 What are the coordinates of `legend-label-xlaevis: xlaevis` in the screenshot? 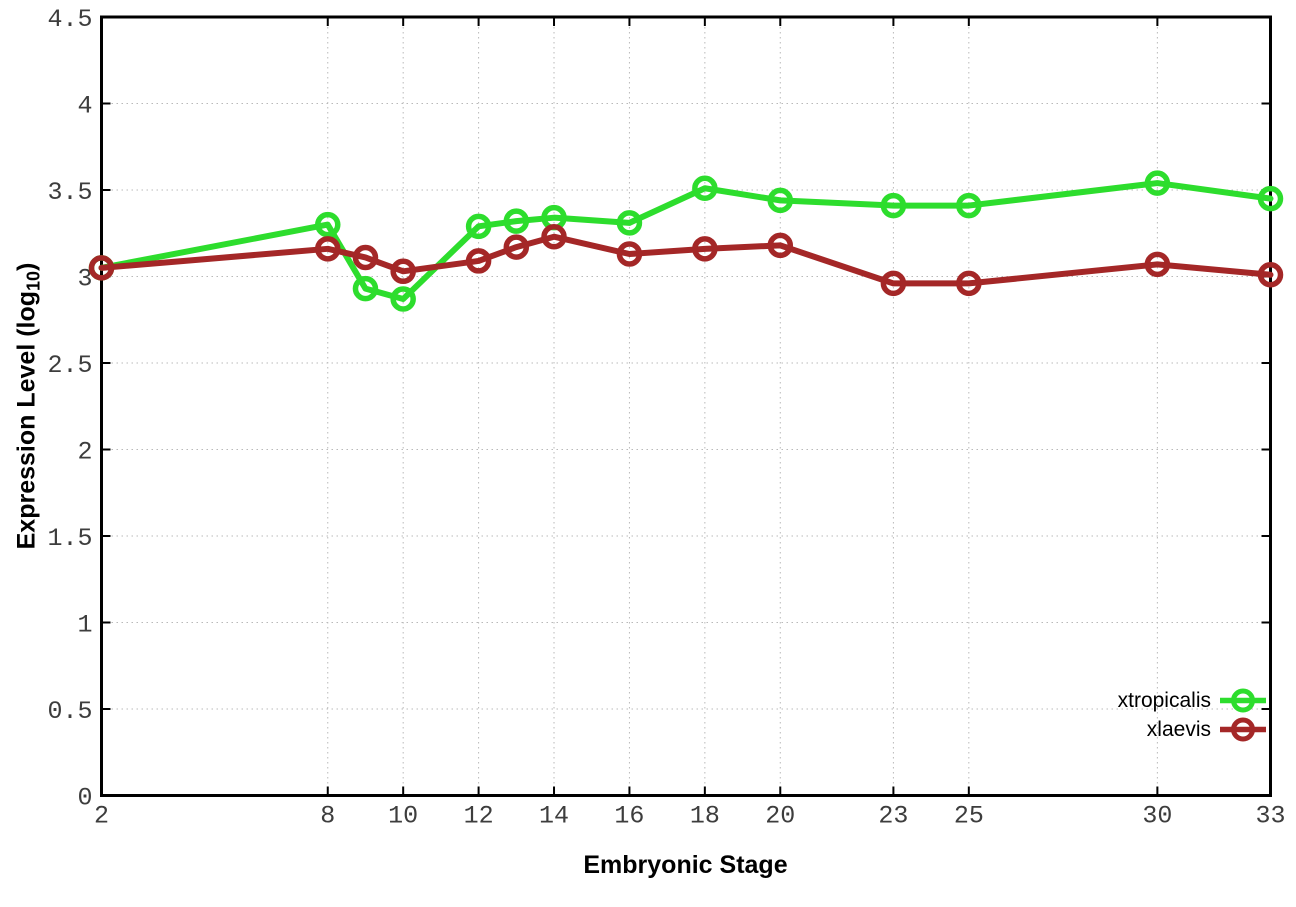 It's located at (1178, 729).